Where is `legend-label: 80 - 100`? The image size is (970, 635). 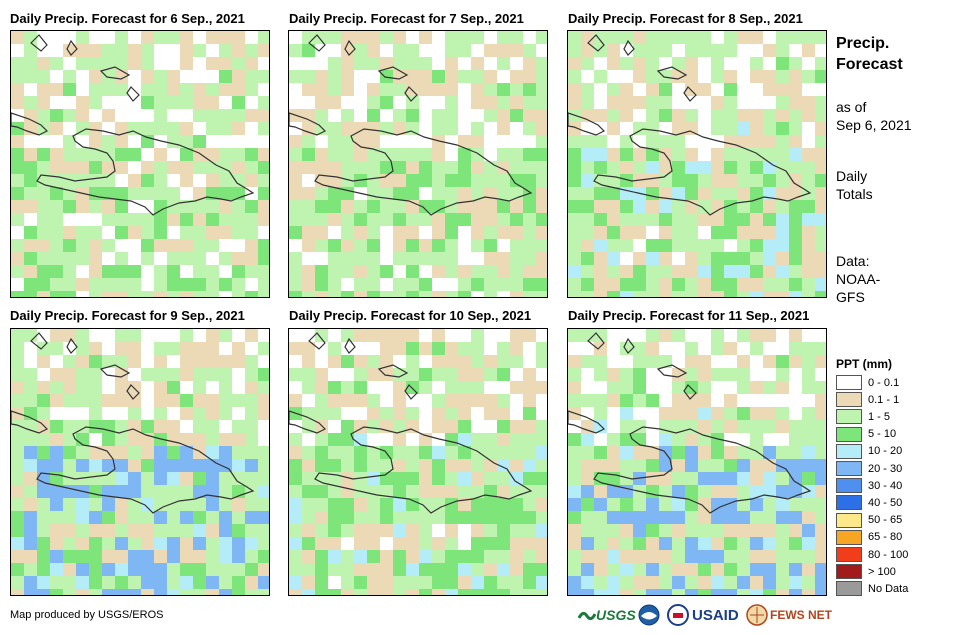 legend-label: 80 - 100 is located at coordinates (888, 554).